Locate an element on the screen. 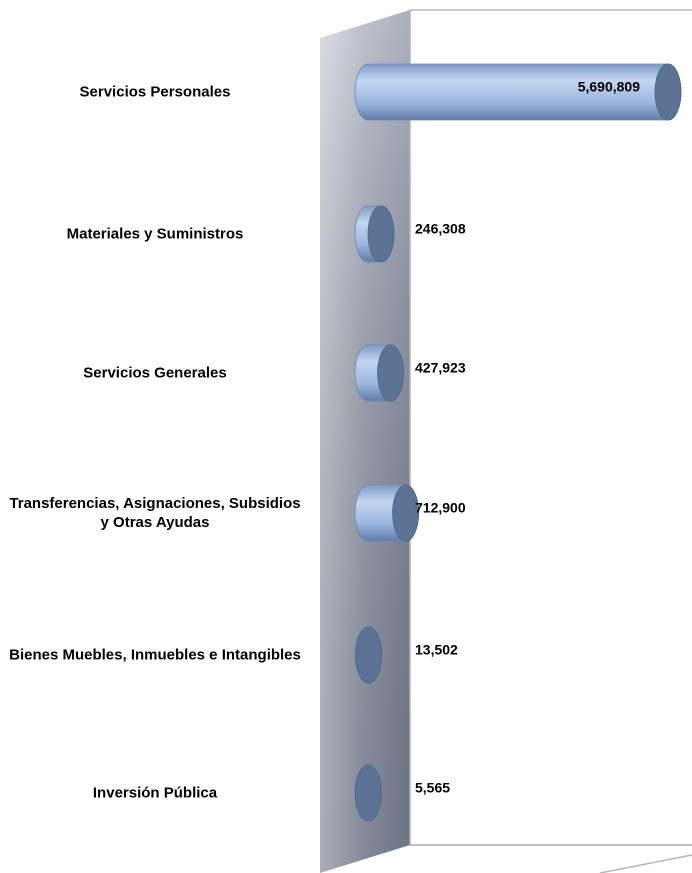 The image size is (692, 873). category-label: Bienes Muebles, Inmuebles e Intangibles is located at coordinates (155, 655).